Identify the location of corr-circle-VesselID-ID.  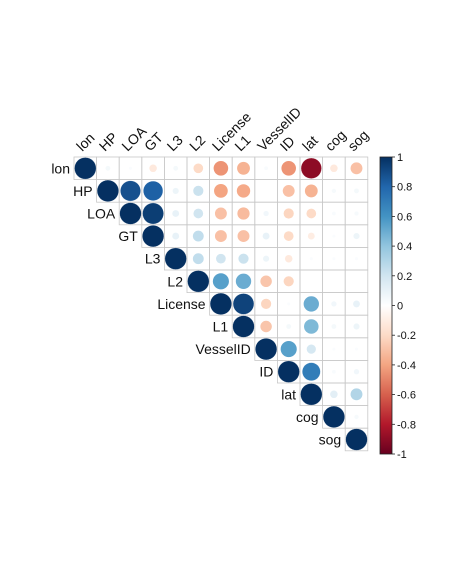
(288, 349).